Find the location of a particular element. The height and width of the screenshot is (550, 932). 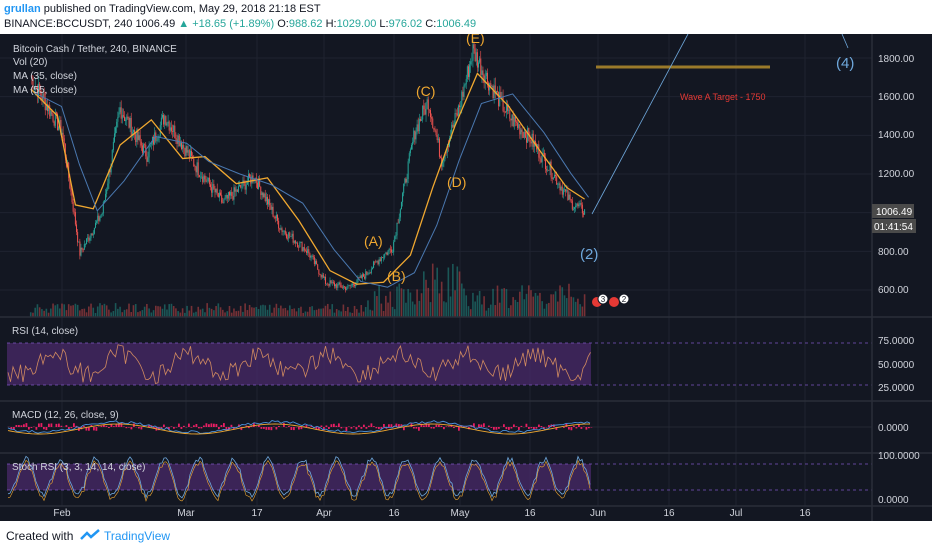

badge-2-icon is located at coordinates (624, 299).